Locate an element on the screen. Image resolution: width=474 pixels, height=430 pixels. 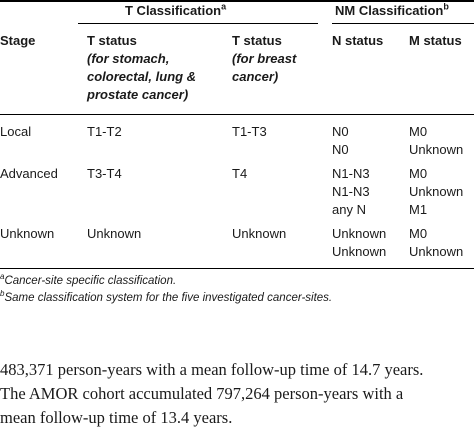
row-m: M1 is located at coordinates (418, 209).